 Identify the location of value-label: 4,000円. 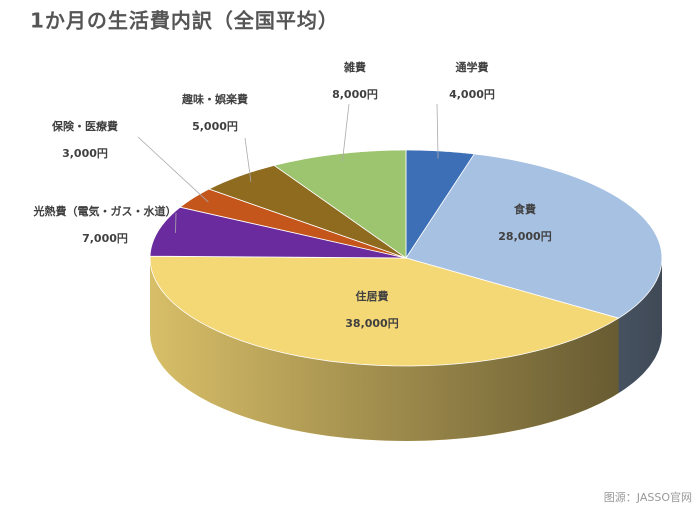
(472, 94).